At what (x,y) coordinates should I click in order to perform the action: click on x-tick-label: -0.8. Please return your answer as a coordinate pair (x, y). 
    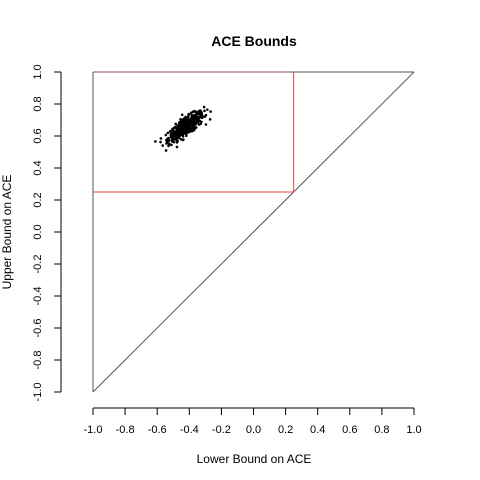
    Looking at the image, I should click on (125, 430).